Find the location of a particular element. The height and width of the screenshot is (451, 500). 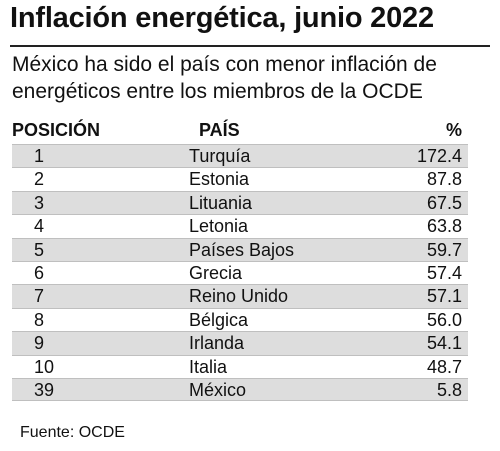

table-row: 39 México 5.8 is located at coordinates (240, 389).